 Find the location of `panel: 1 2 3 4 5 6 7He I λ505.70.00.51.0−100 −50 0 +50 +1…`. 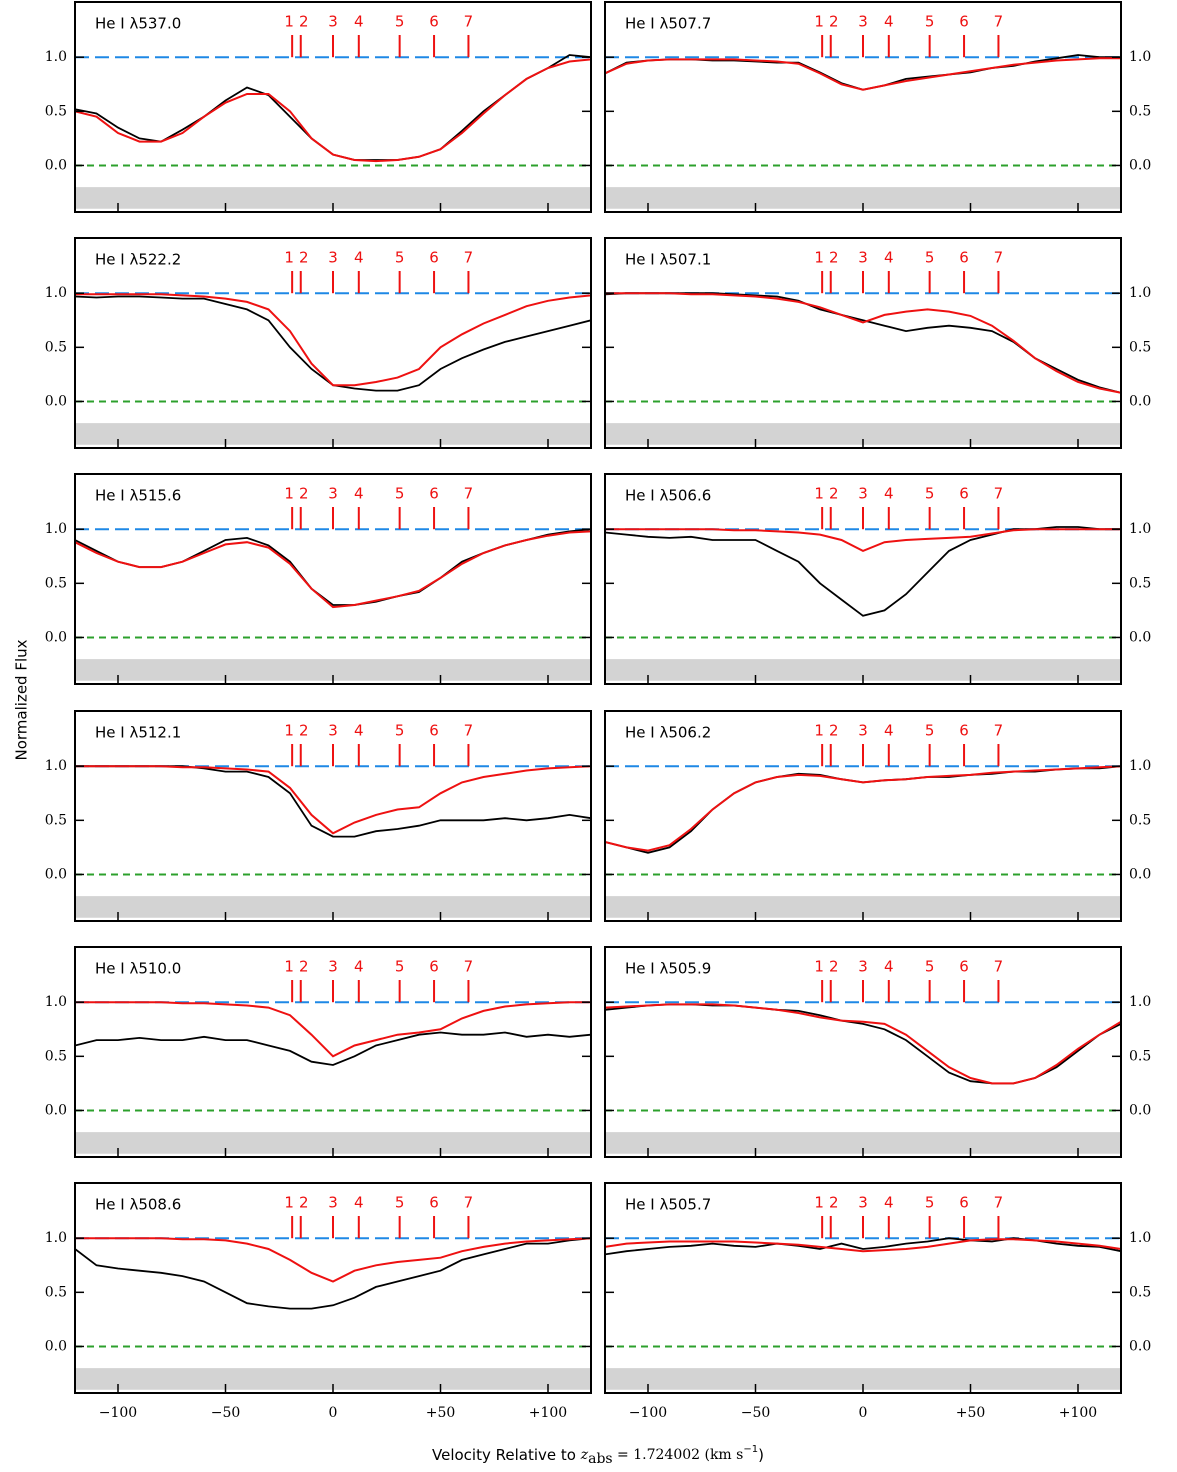

panel: 1 2 3 4 5 6 7He I λ505.70.00.51.0−100 −50 0 +50 +1… is located at coordinates (877, 1301).